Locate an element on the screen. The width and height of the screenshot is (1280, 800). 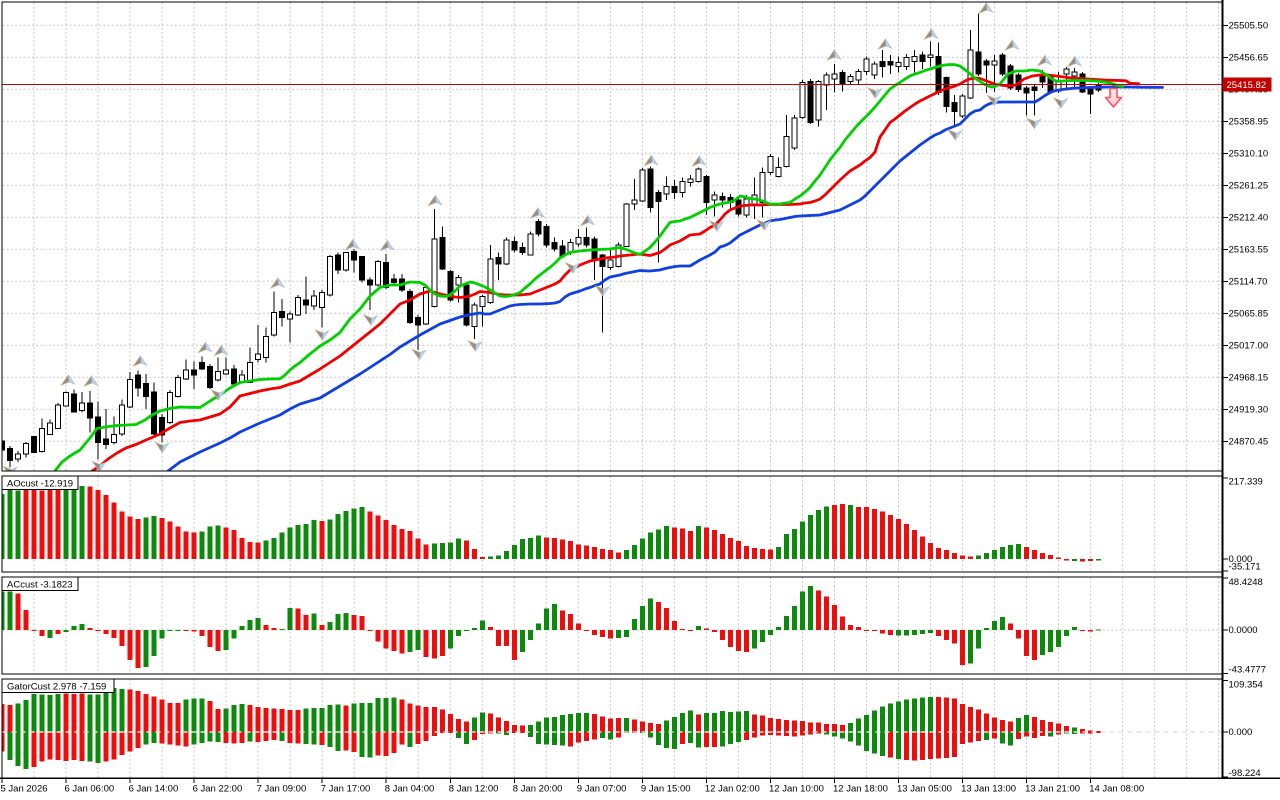
svg-text: 12 Jan 02:00 is located at coordinates (732, 789).